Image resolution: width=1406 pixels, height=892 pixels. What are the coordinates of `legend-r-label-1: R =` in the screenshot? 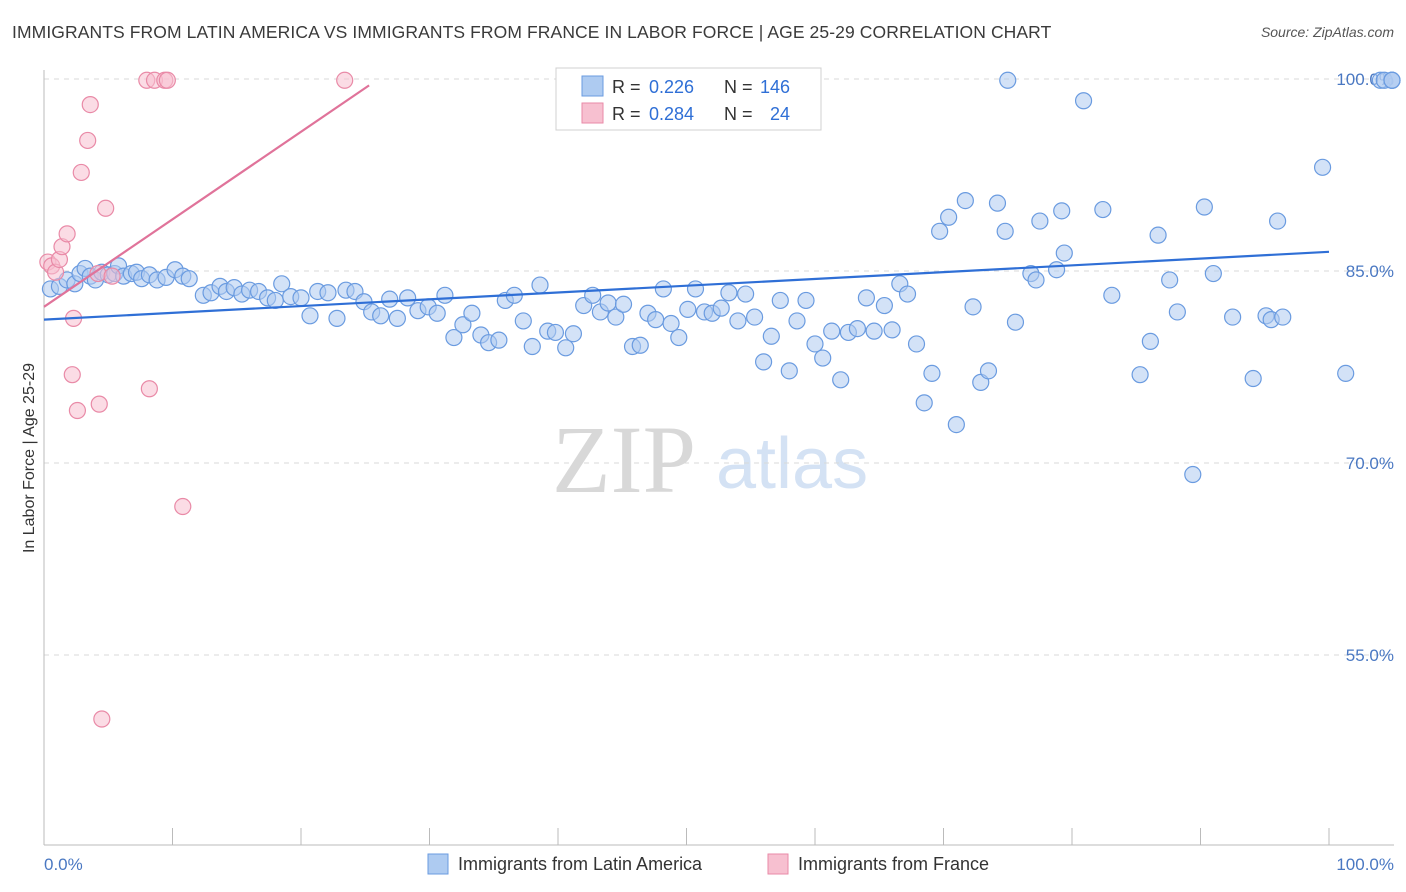 It's located at (626, 87).